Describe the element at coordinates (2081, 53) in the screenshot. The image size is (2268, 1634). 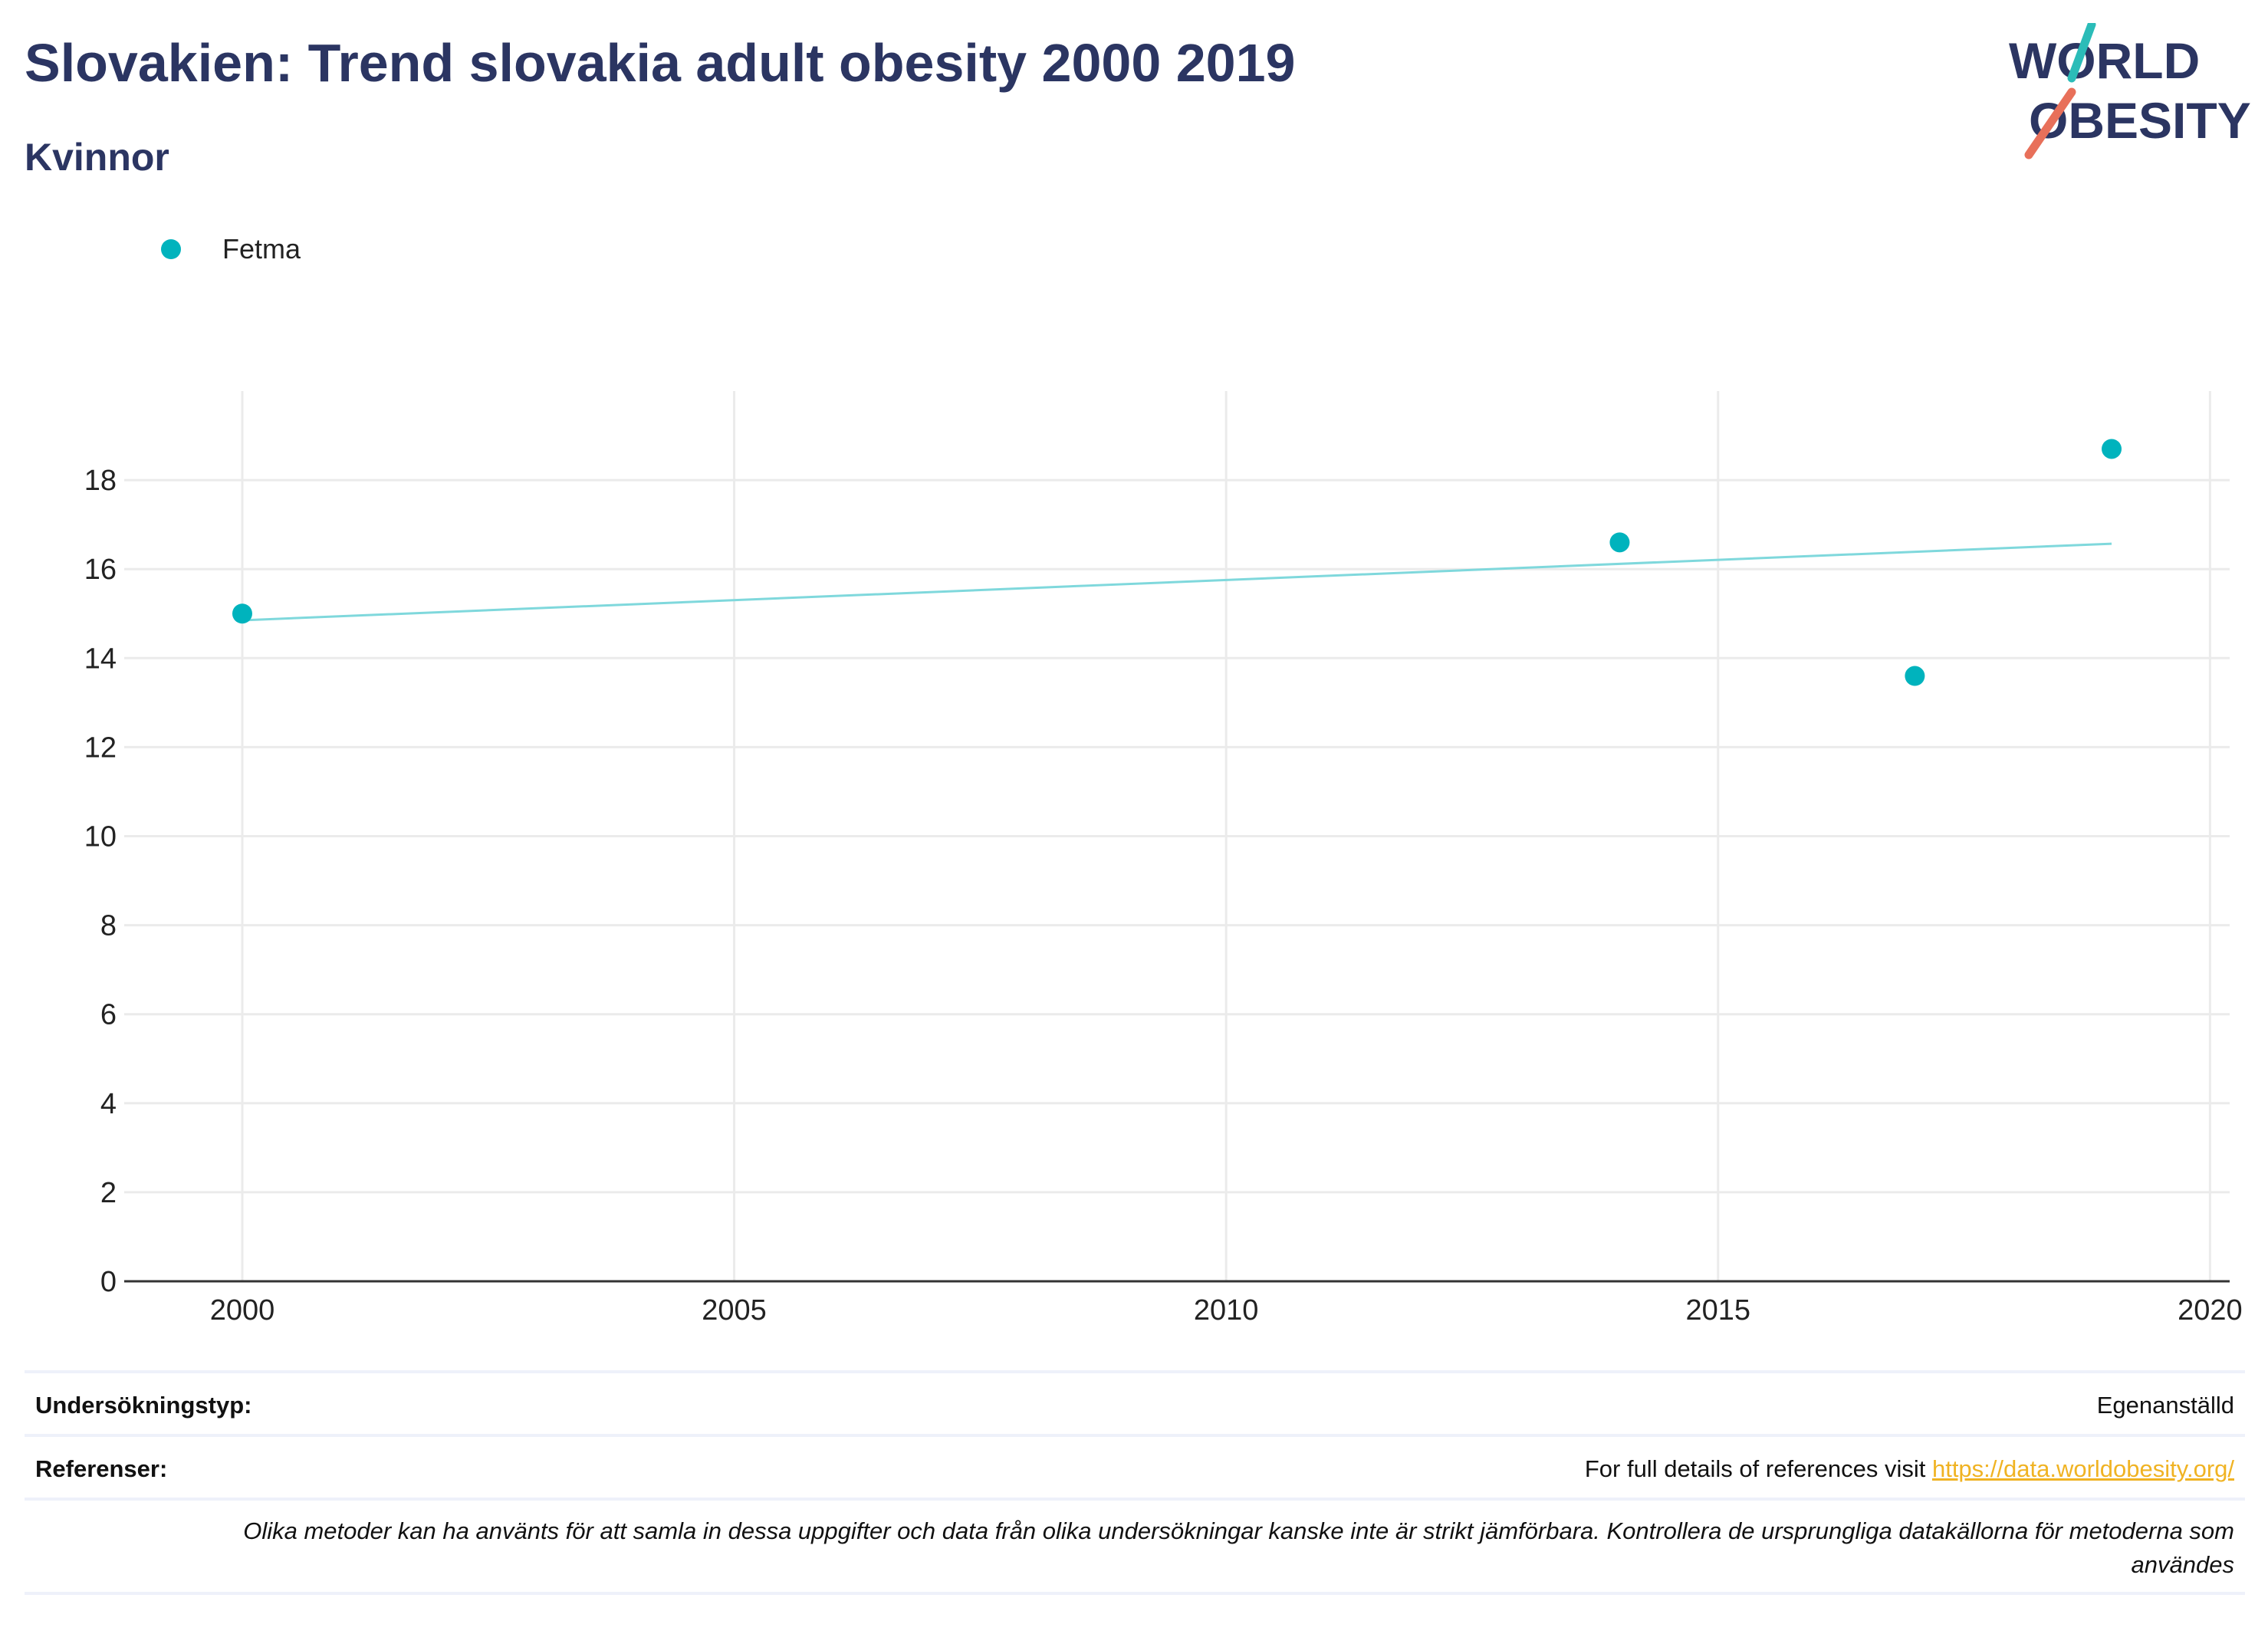
I see `logo-teal-slash` at that location.